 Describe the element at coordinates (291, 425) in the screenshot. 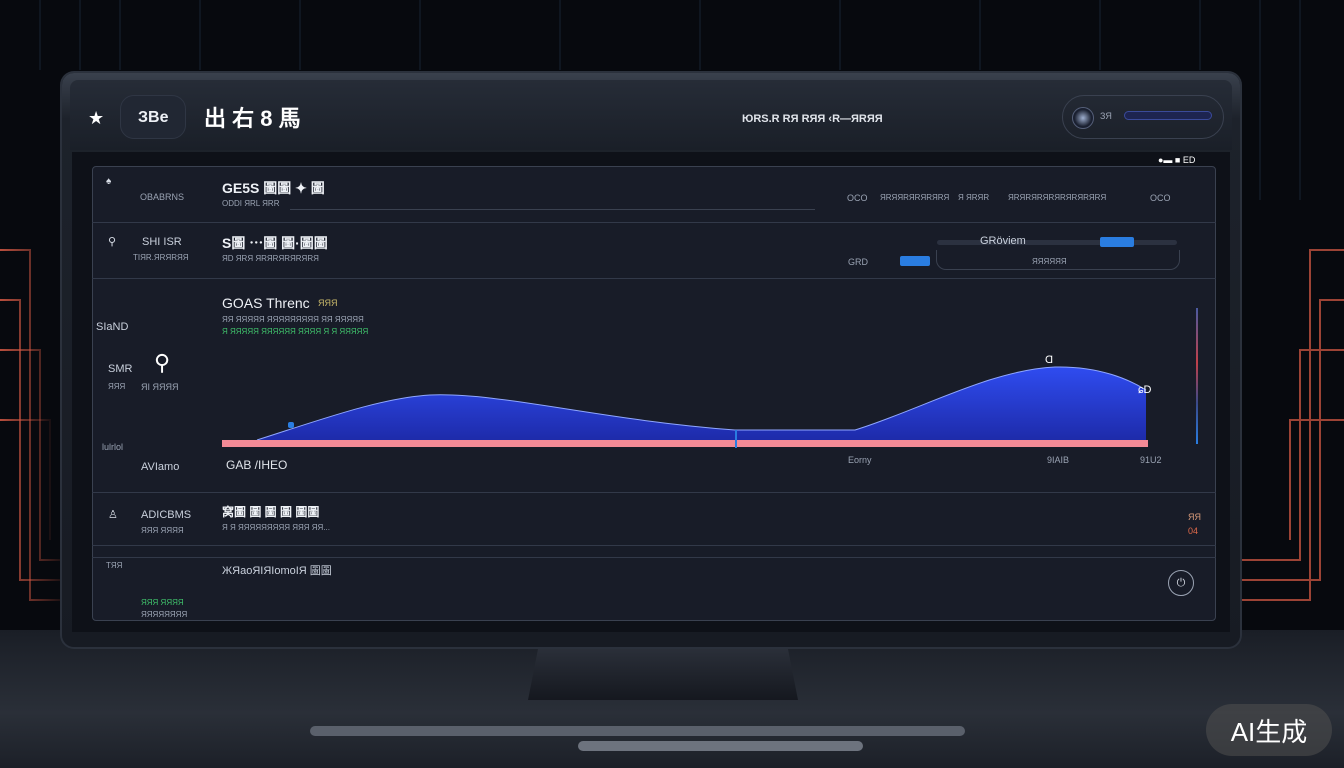

I see `data-point` at that location.